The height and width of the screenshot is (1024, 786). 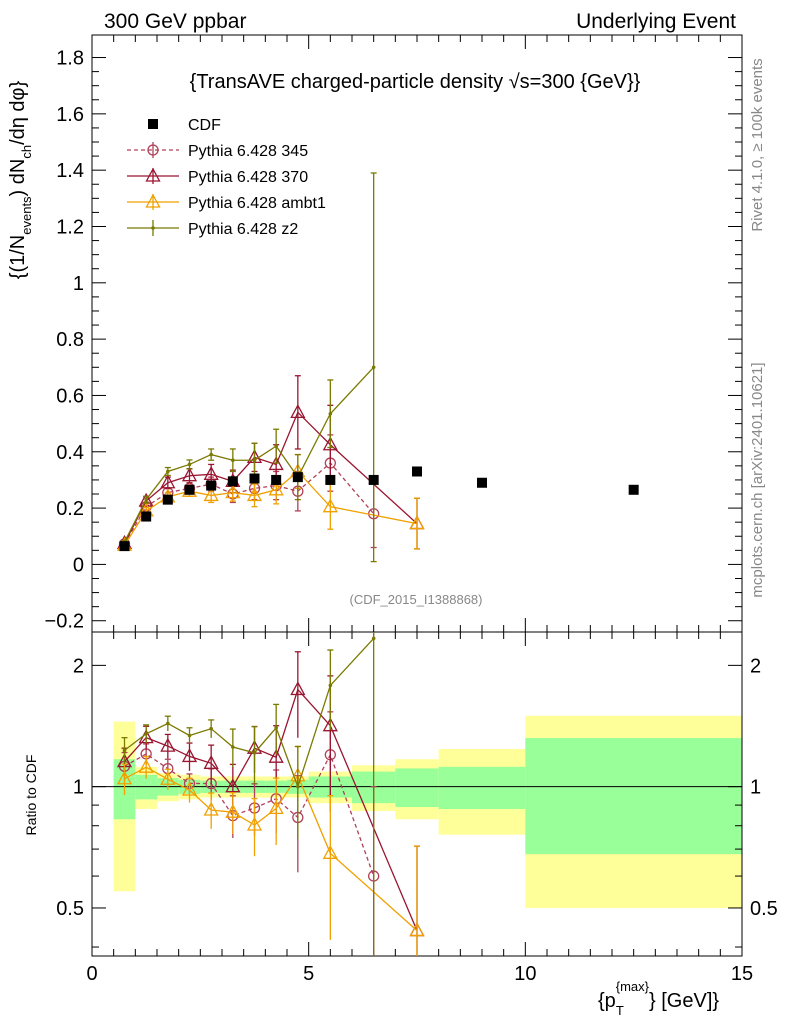 What do you see at coordinates (70, 59) in the screenshot?
I see `y-tick-label-10: 1.8` at bounding box center [70, 59].